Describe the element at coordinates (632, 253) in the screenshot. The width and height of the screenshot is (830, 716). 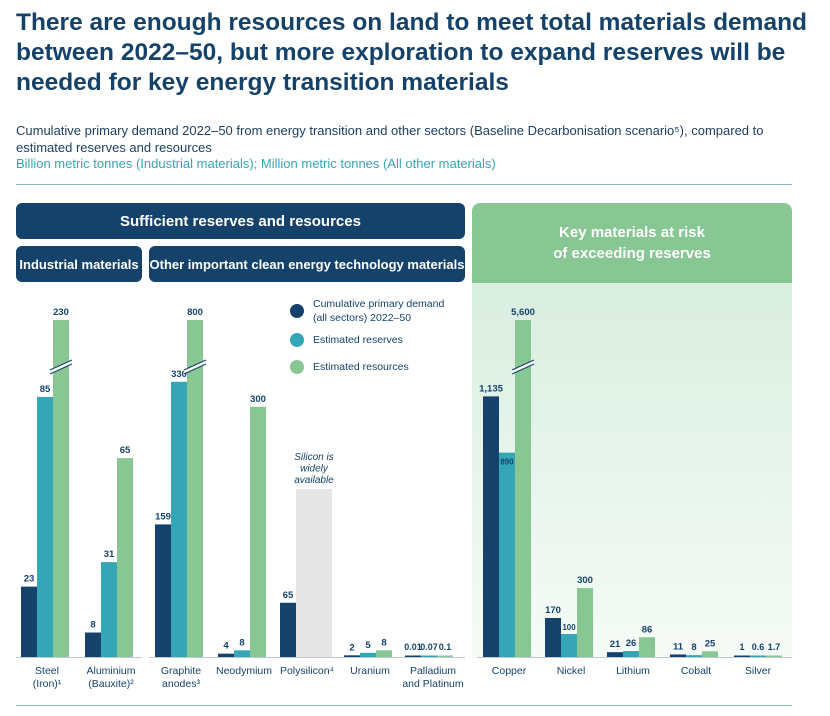
I see `header-risk-line2: of exceeding reserves` at that location.